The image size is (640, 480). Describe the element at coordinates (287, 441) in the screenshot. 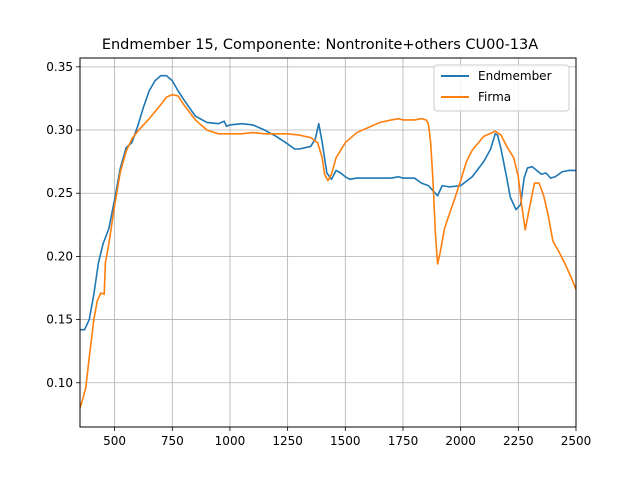

I see `x-tick-label: 1250` at that location.